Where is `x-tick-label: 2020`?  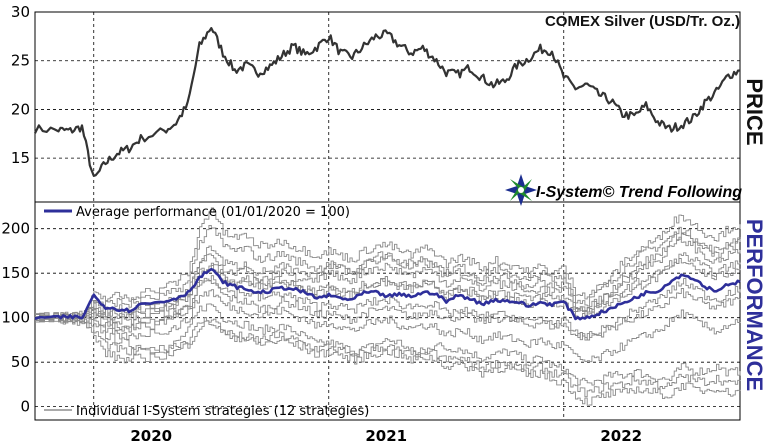
x-tick-label: 2020 is located at coordinates (151, 436).